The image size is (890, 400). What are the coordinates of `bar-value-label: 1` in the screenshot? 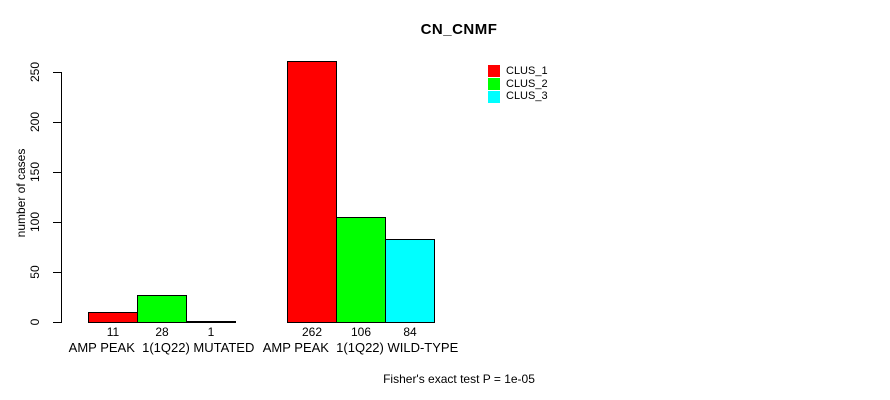 It's located at (211, 332).